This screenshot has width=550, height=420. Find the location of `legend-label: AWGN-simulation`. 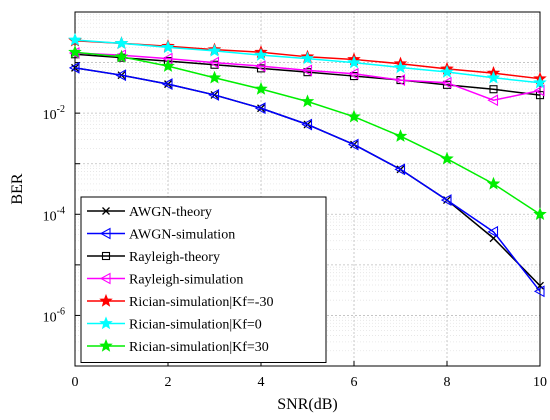

legend-label: AWGN-simulation is located at coordinates (182, 235).